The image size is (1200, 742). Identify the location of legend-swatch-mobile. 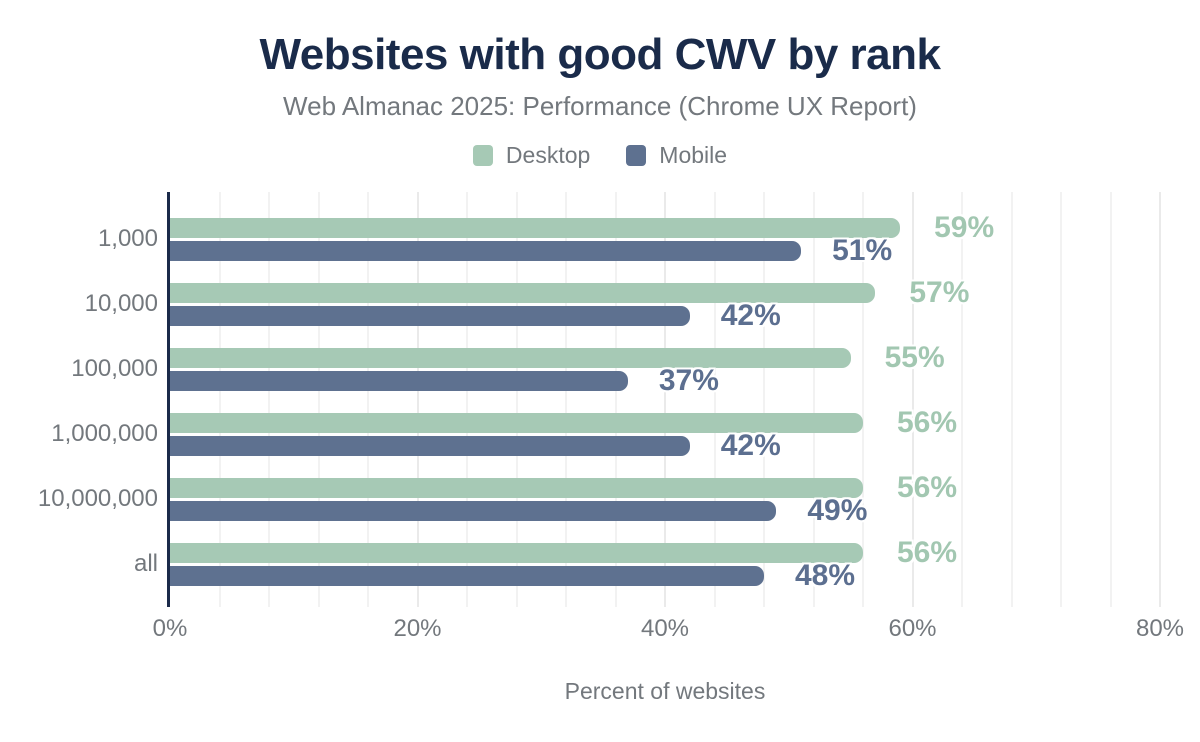
(636, 155).